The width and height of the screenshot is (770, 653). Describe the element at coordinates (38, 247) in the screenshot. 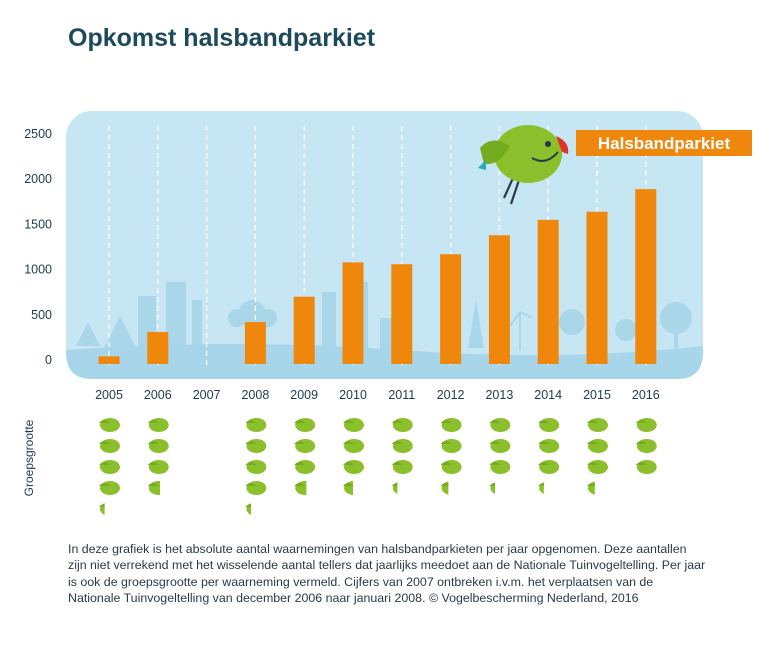

I see `y-axis: 0 500 1000 1500 2000 2500` at that location.